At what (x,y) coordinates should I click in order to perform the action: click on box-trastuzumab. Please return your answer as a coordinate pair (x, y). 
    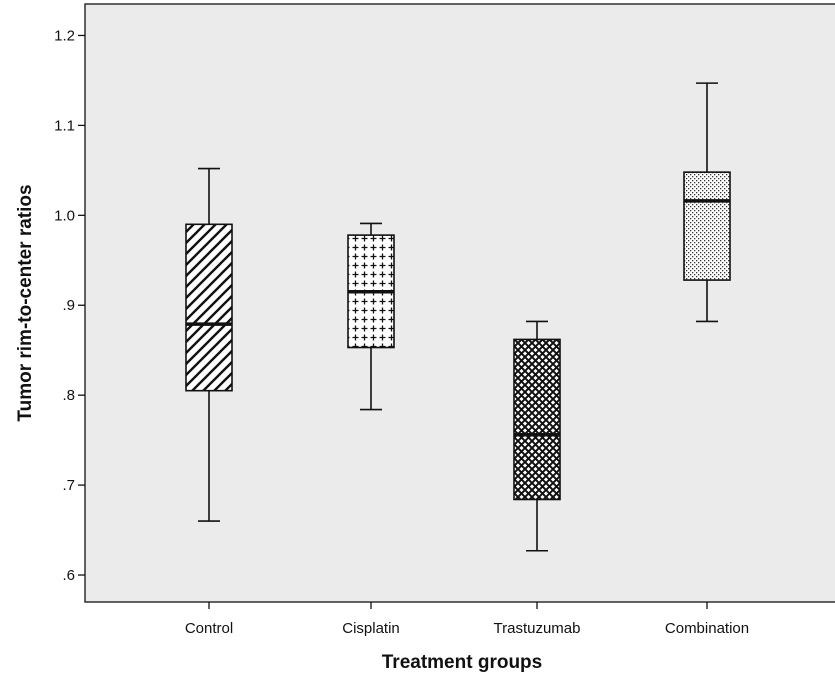
    Looking at the image, I should click on (537, 436).